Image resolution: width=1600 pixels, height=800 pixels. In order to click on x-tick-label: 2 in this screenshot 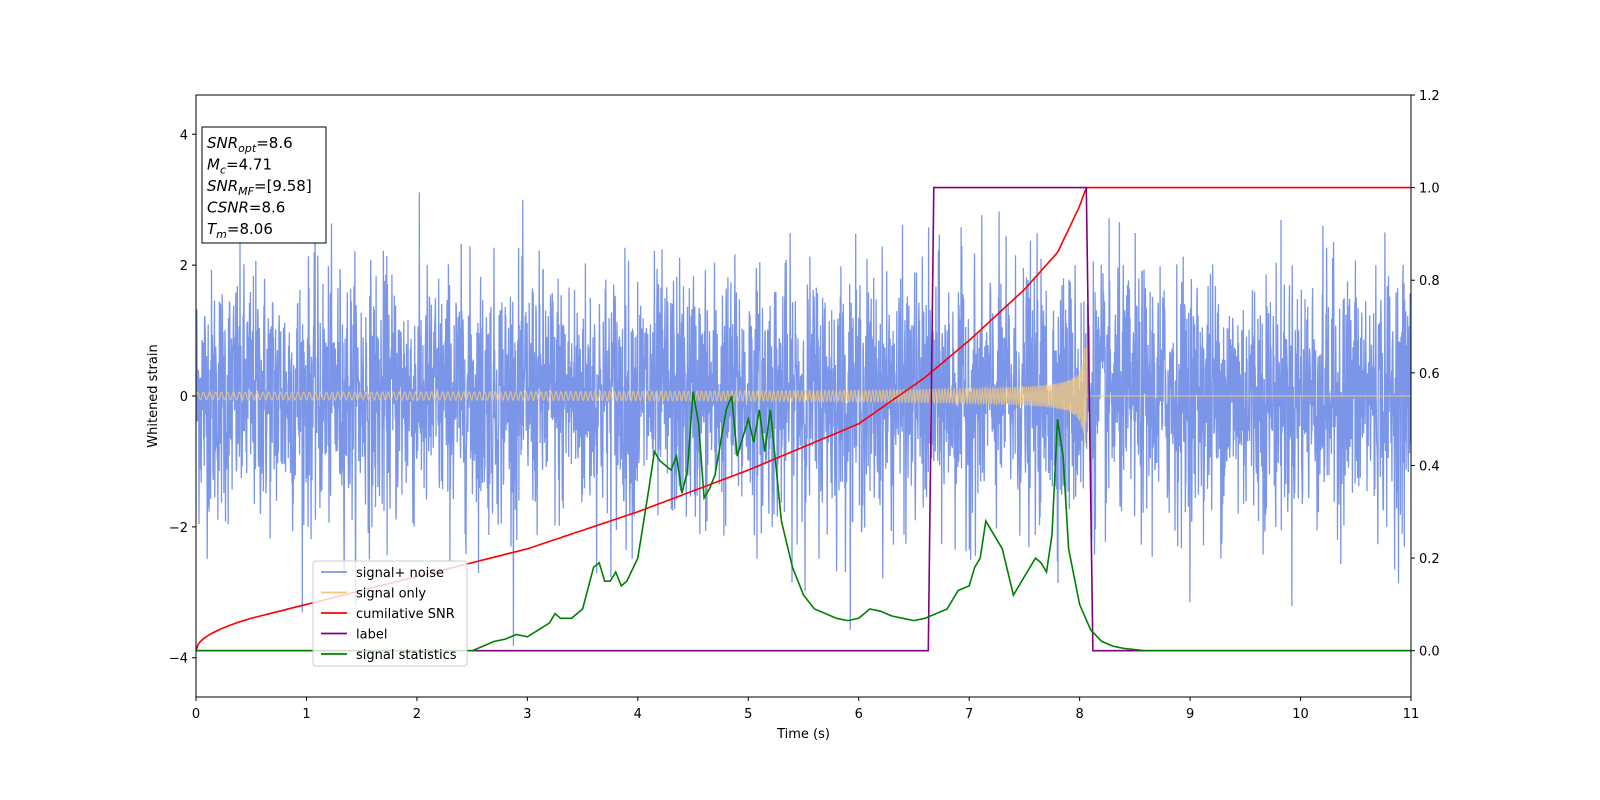, I will do `click(417, 714)`.